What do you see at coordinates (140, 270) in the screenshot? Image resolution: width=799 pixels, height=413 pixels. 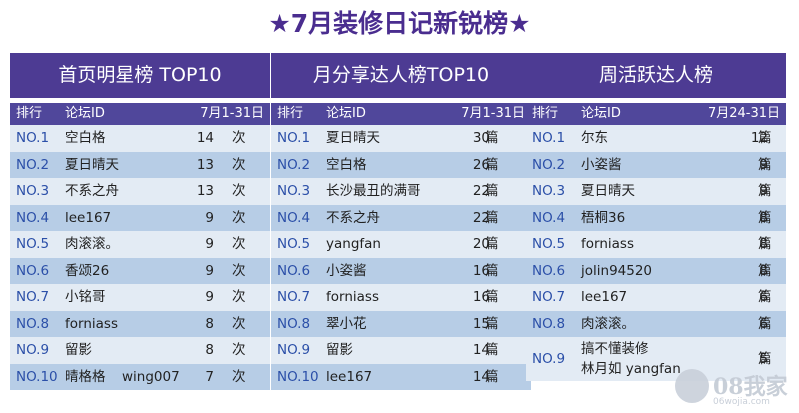 I see `table-row: NO.6 香颂26 9 次` at bounding box center [140, 270].